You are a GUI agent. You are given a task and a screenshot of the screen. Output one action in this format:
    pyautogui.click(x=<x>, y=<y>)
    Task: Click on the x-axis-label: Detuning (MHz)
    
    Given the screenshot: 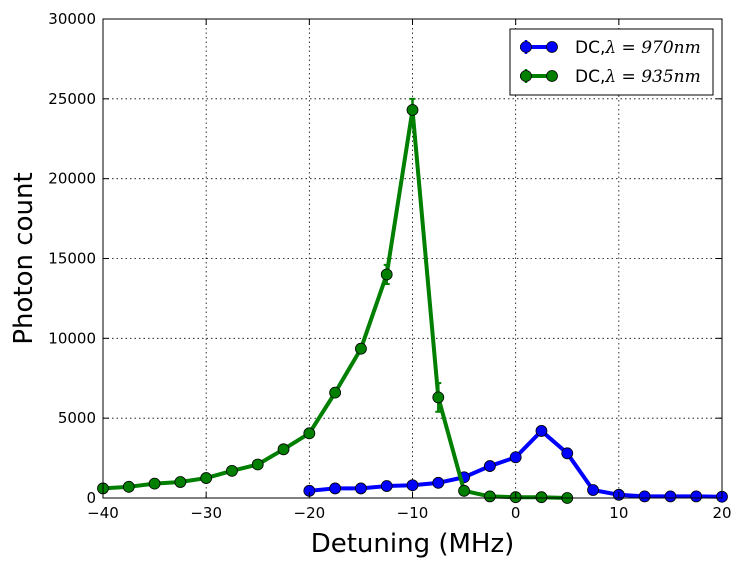 What is the action you would take?
    pyautogui.click(x=413, y=544)
    